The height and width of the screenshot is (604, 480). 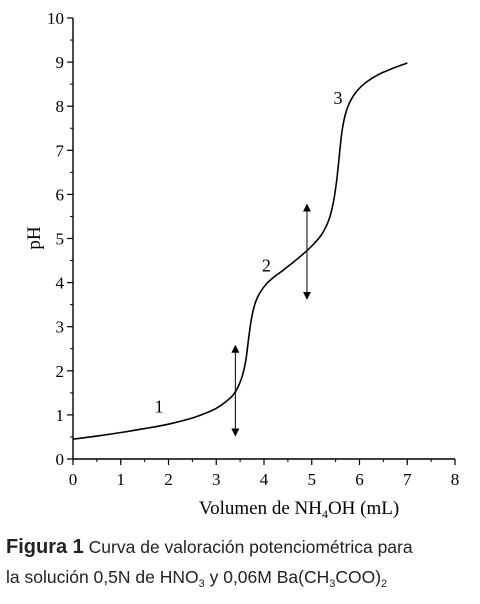 What do you see at coordinates (45, 547) in the screenshot?
I see `caption-label: Figura 1` at bounding box center [45, 547].